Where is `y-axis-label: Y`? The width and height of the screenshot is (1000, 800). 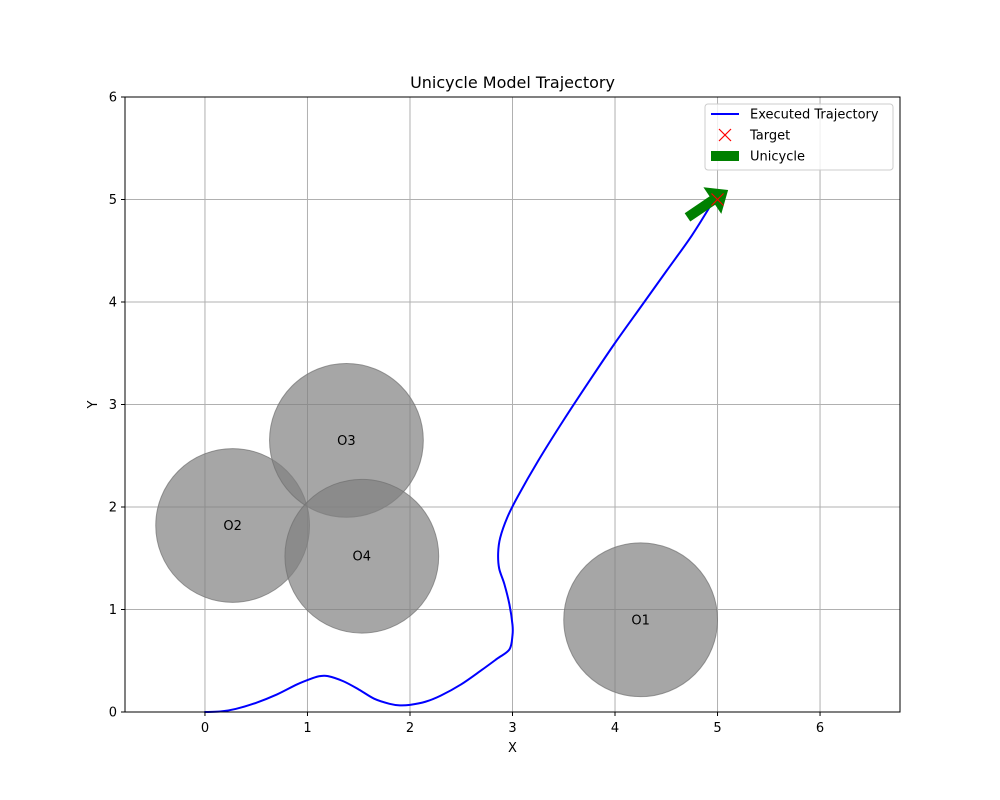 y-axis-label: Y is located at coordinates (93, 404).